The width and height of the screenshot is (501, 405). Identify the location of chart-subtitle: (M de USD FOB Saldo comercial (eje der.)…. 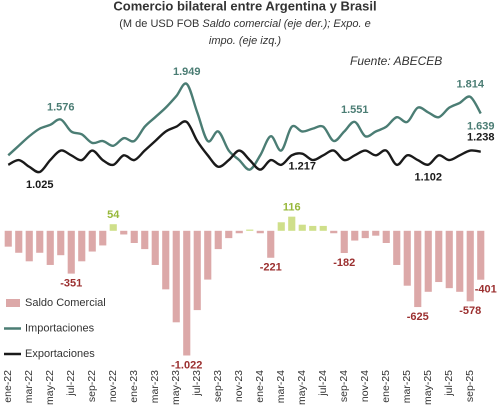
(244, 24).